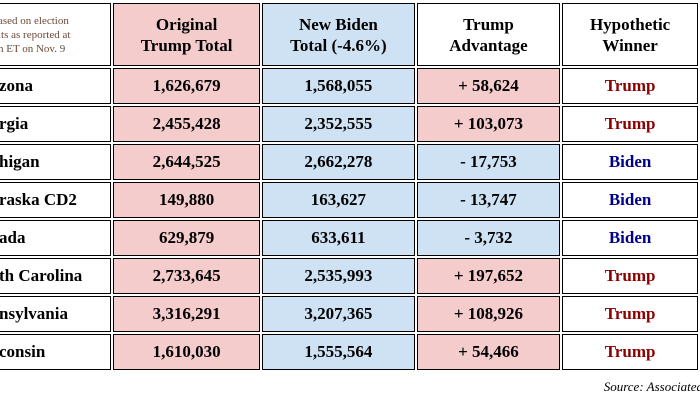 This screenshot has height=400, width=700. What do you see at coordinates (187, 200) in the screenshot?
I see `trump-total-cell: 149,880` at bounding box center [187, 200].